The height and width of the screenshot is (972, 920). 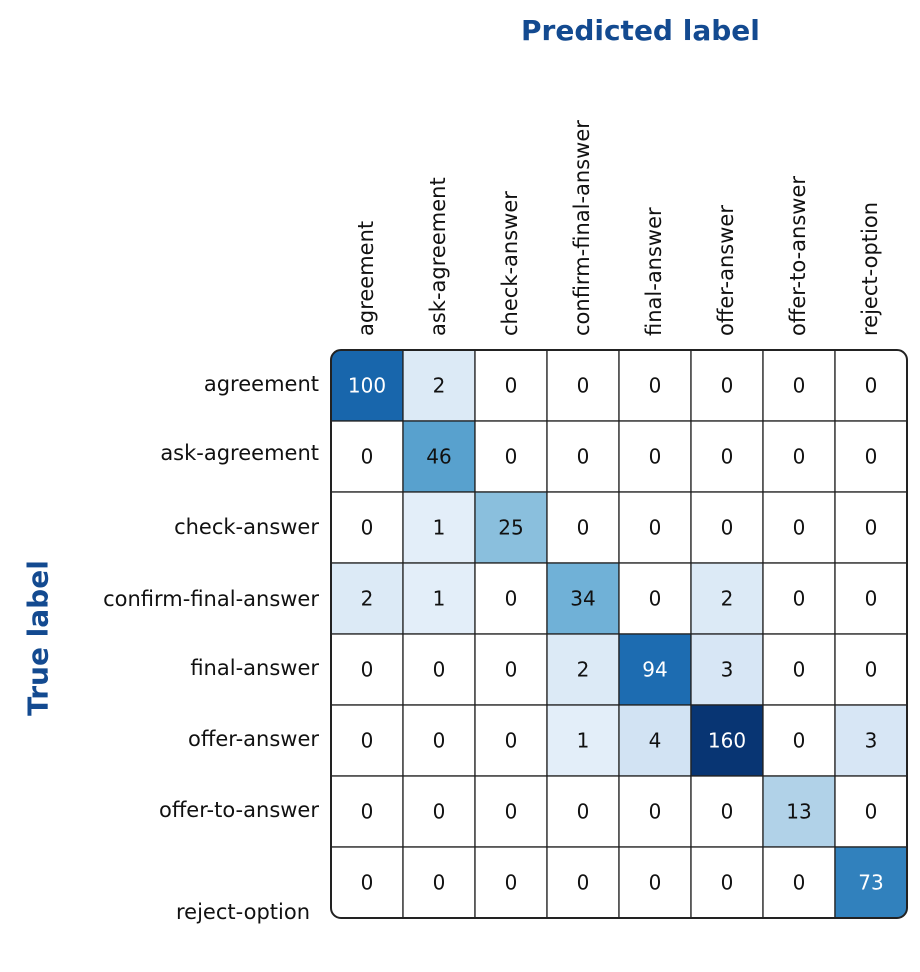 What do you see at coordinates (727, 670) in the screenshot?
I see `cell-value-4-5: 3` at bounding box center [727, 670].